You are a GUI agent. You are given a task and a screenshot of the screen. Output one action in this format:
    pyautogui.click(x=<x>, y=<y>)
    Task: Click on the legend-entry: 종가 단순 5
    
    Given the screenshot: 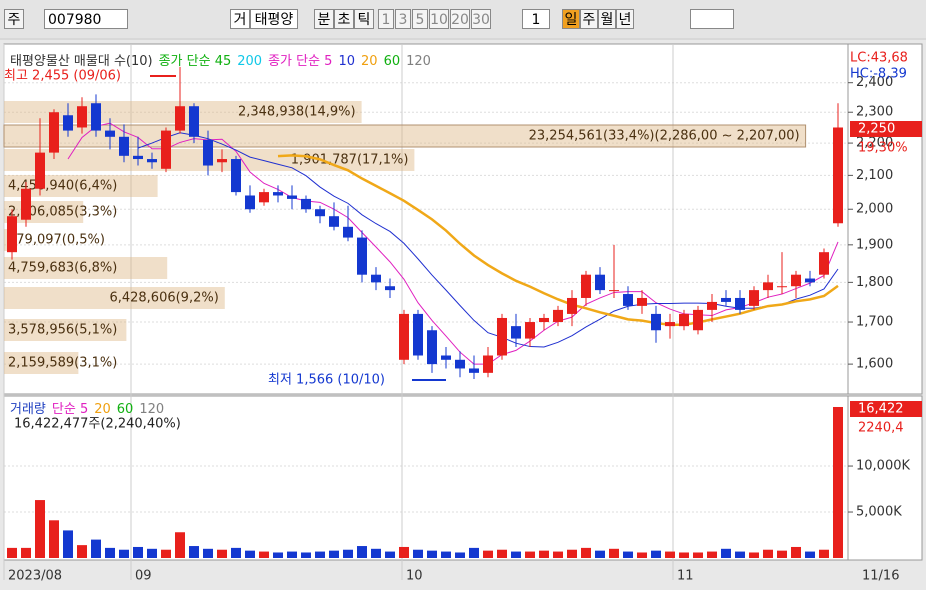 What is the action you would take?
    pyautogui.click(x=300, y=61)
    